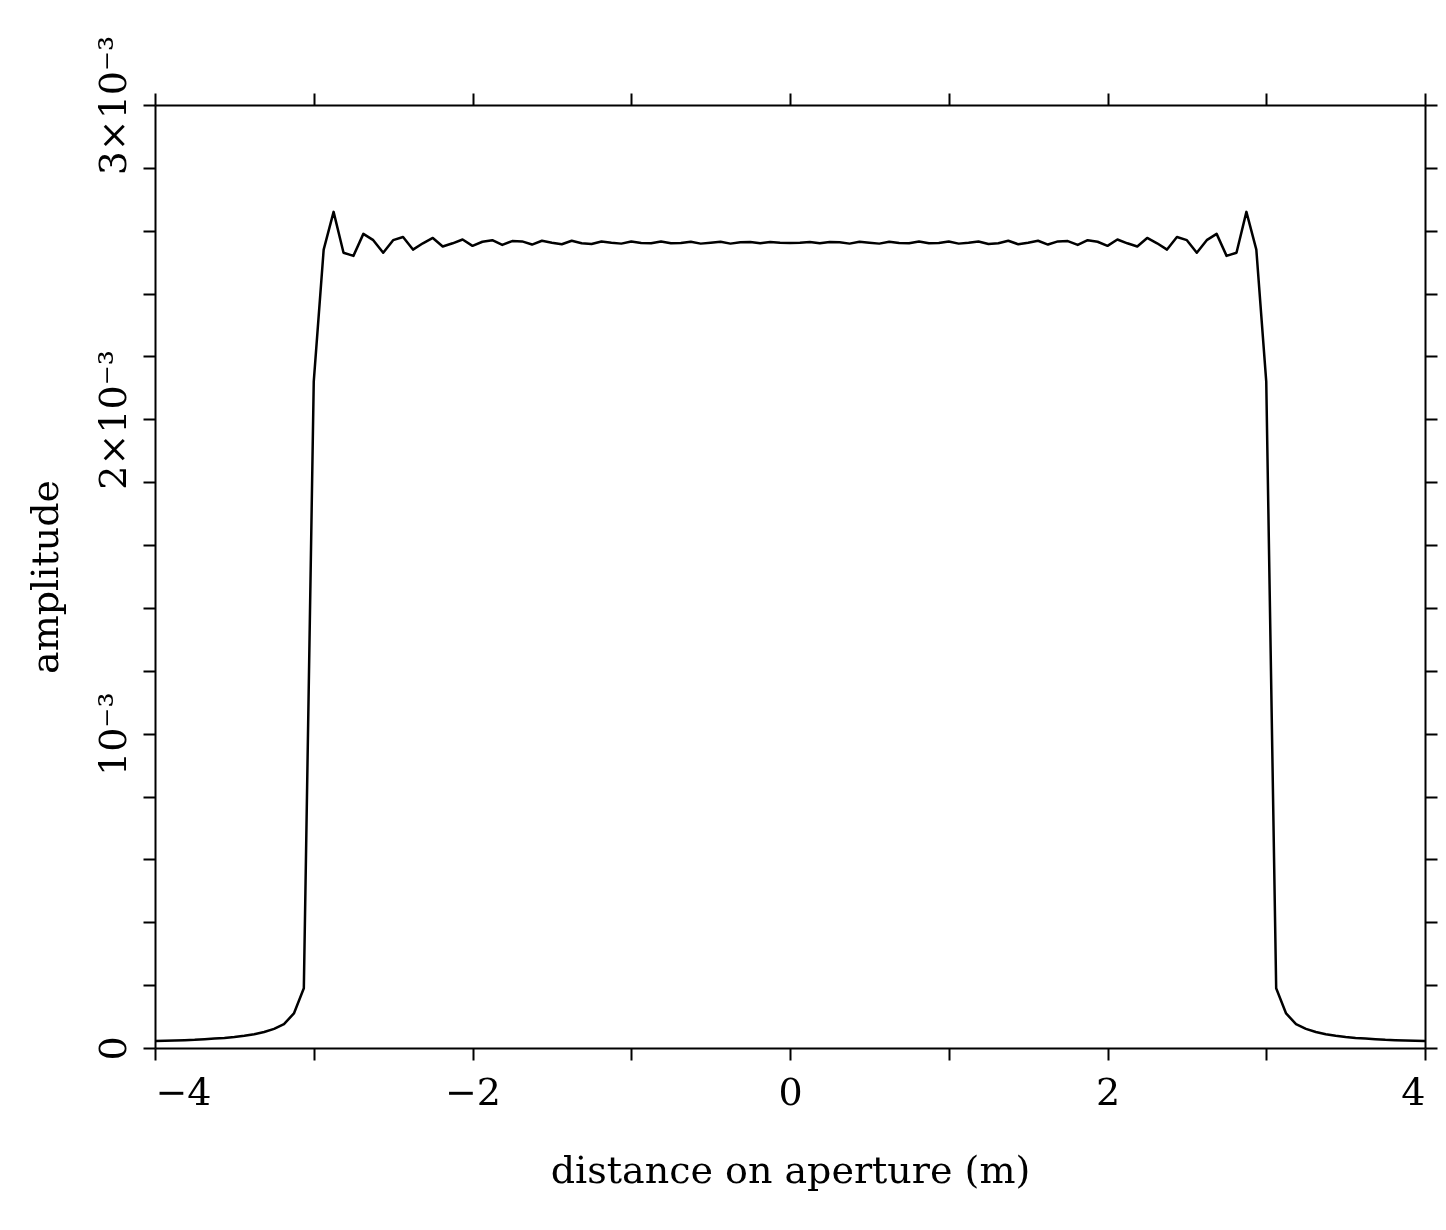 This screenshot has height=1230, width=1446. What do you see at coordinates (1413, 1091) in the screenshot?
I see `x-tick-label: 4` at bounding box center [1413, 1091].